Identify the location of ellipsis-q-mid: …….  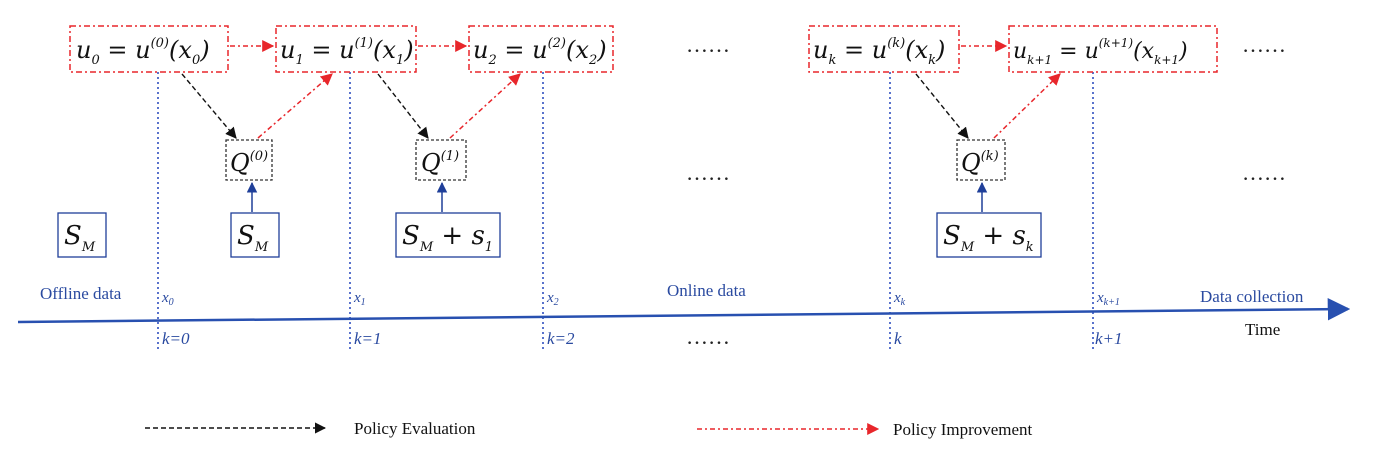
(708, 172).